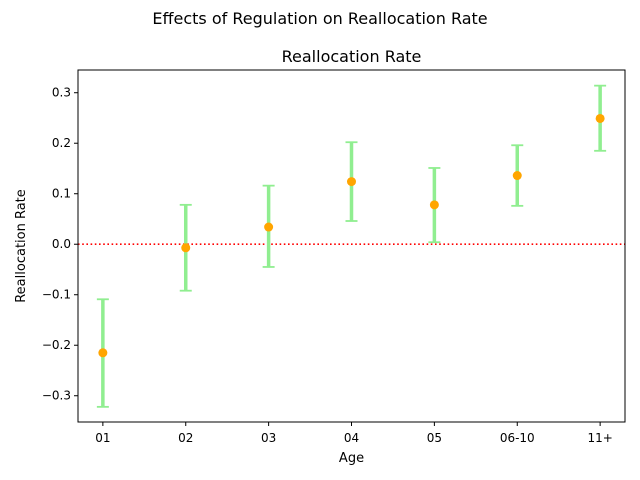 This screenshot has height=480, width=640. I want to click on x-tick-label: 02, so click(185, 438).